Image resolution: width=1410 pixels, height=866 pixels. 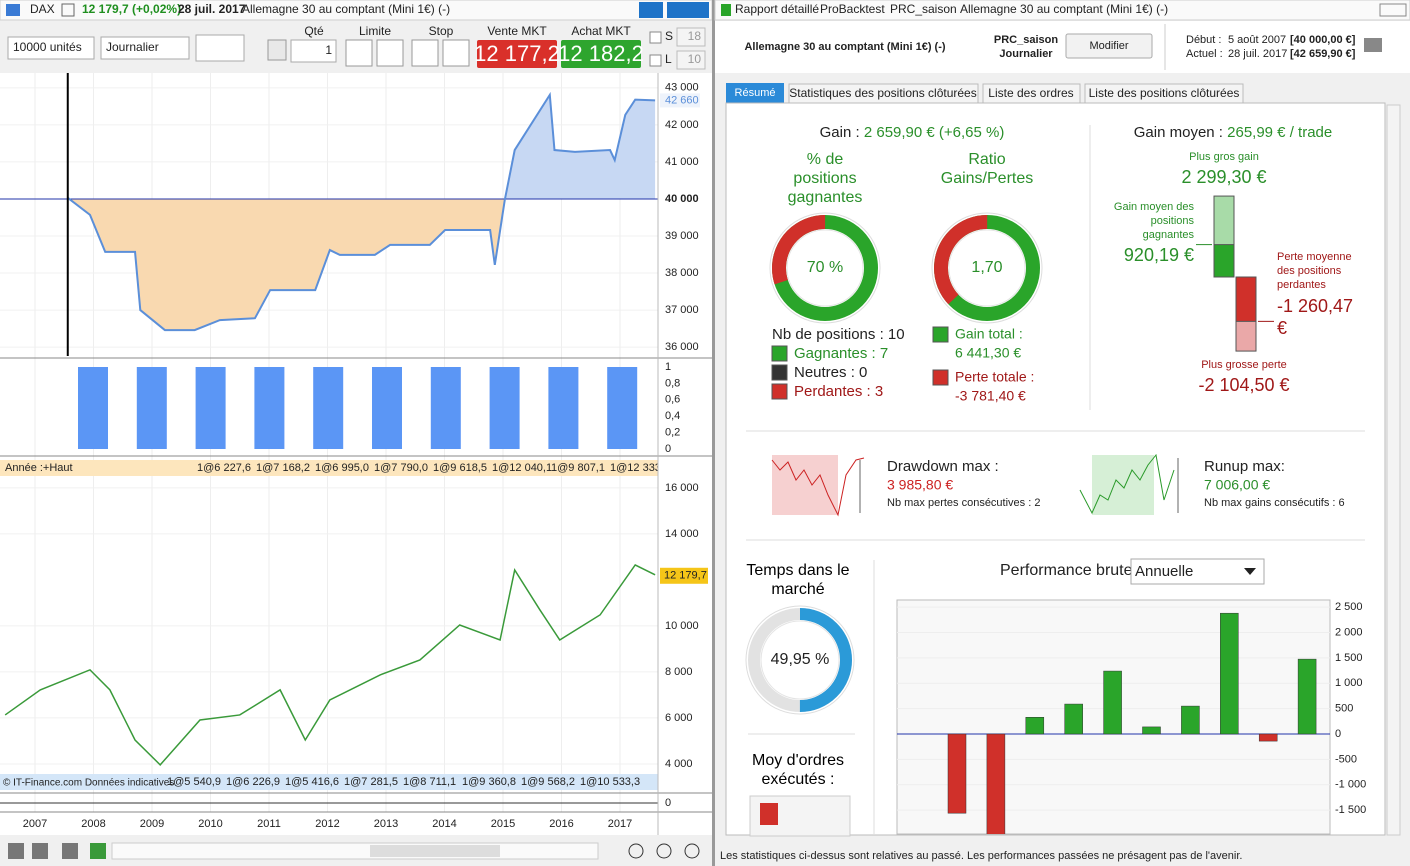 I want to click on last-value-box, so click(x=684, y=575).